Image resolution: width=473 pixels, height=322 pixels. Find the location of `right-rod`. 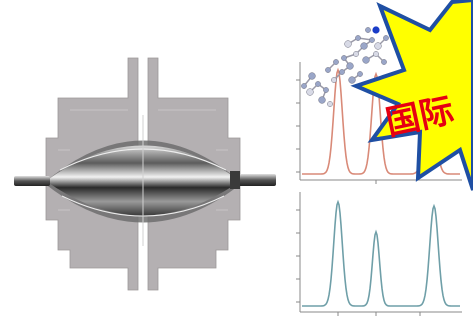

right-rod is located at coordinates (254, 180).